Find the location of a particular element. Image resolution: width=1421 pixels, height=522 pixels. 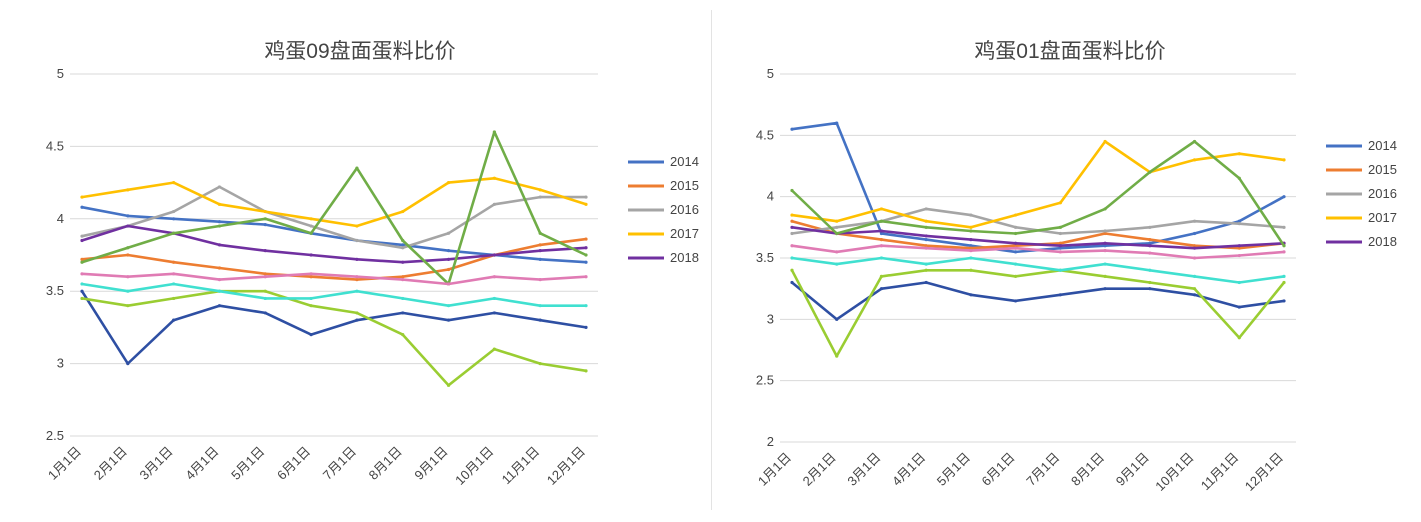

x-tick-label: 7月1日 is located at coordinates (339, 463).